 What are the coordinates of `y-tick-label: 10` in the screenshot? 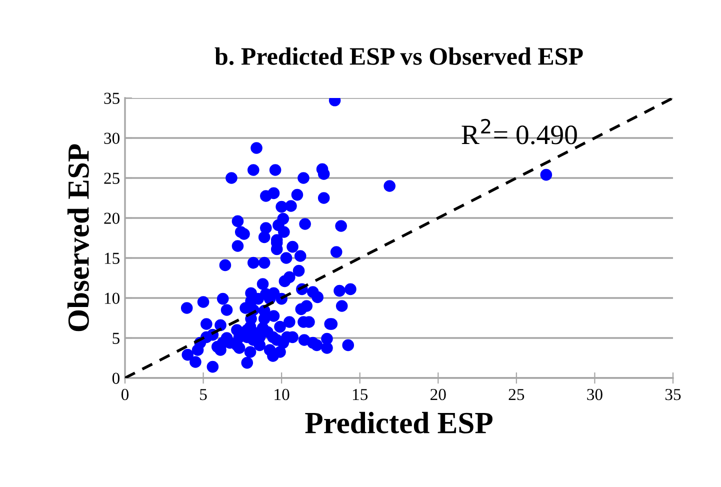 It's located at (112, 298).